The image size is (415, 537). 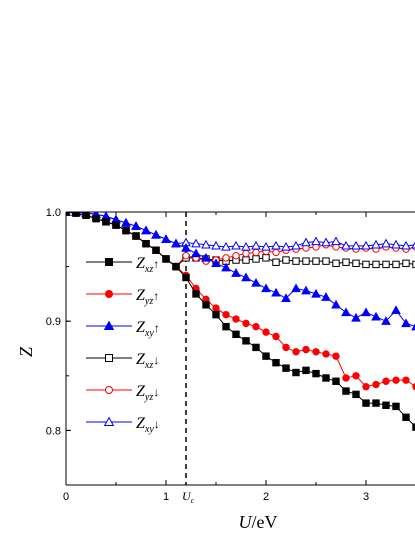 I want to click on legend-entry: Zxz↑, so click(x=122, y=265).